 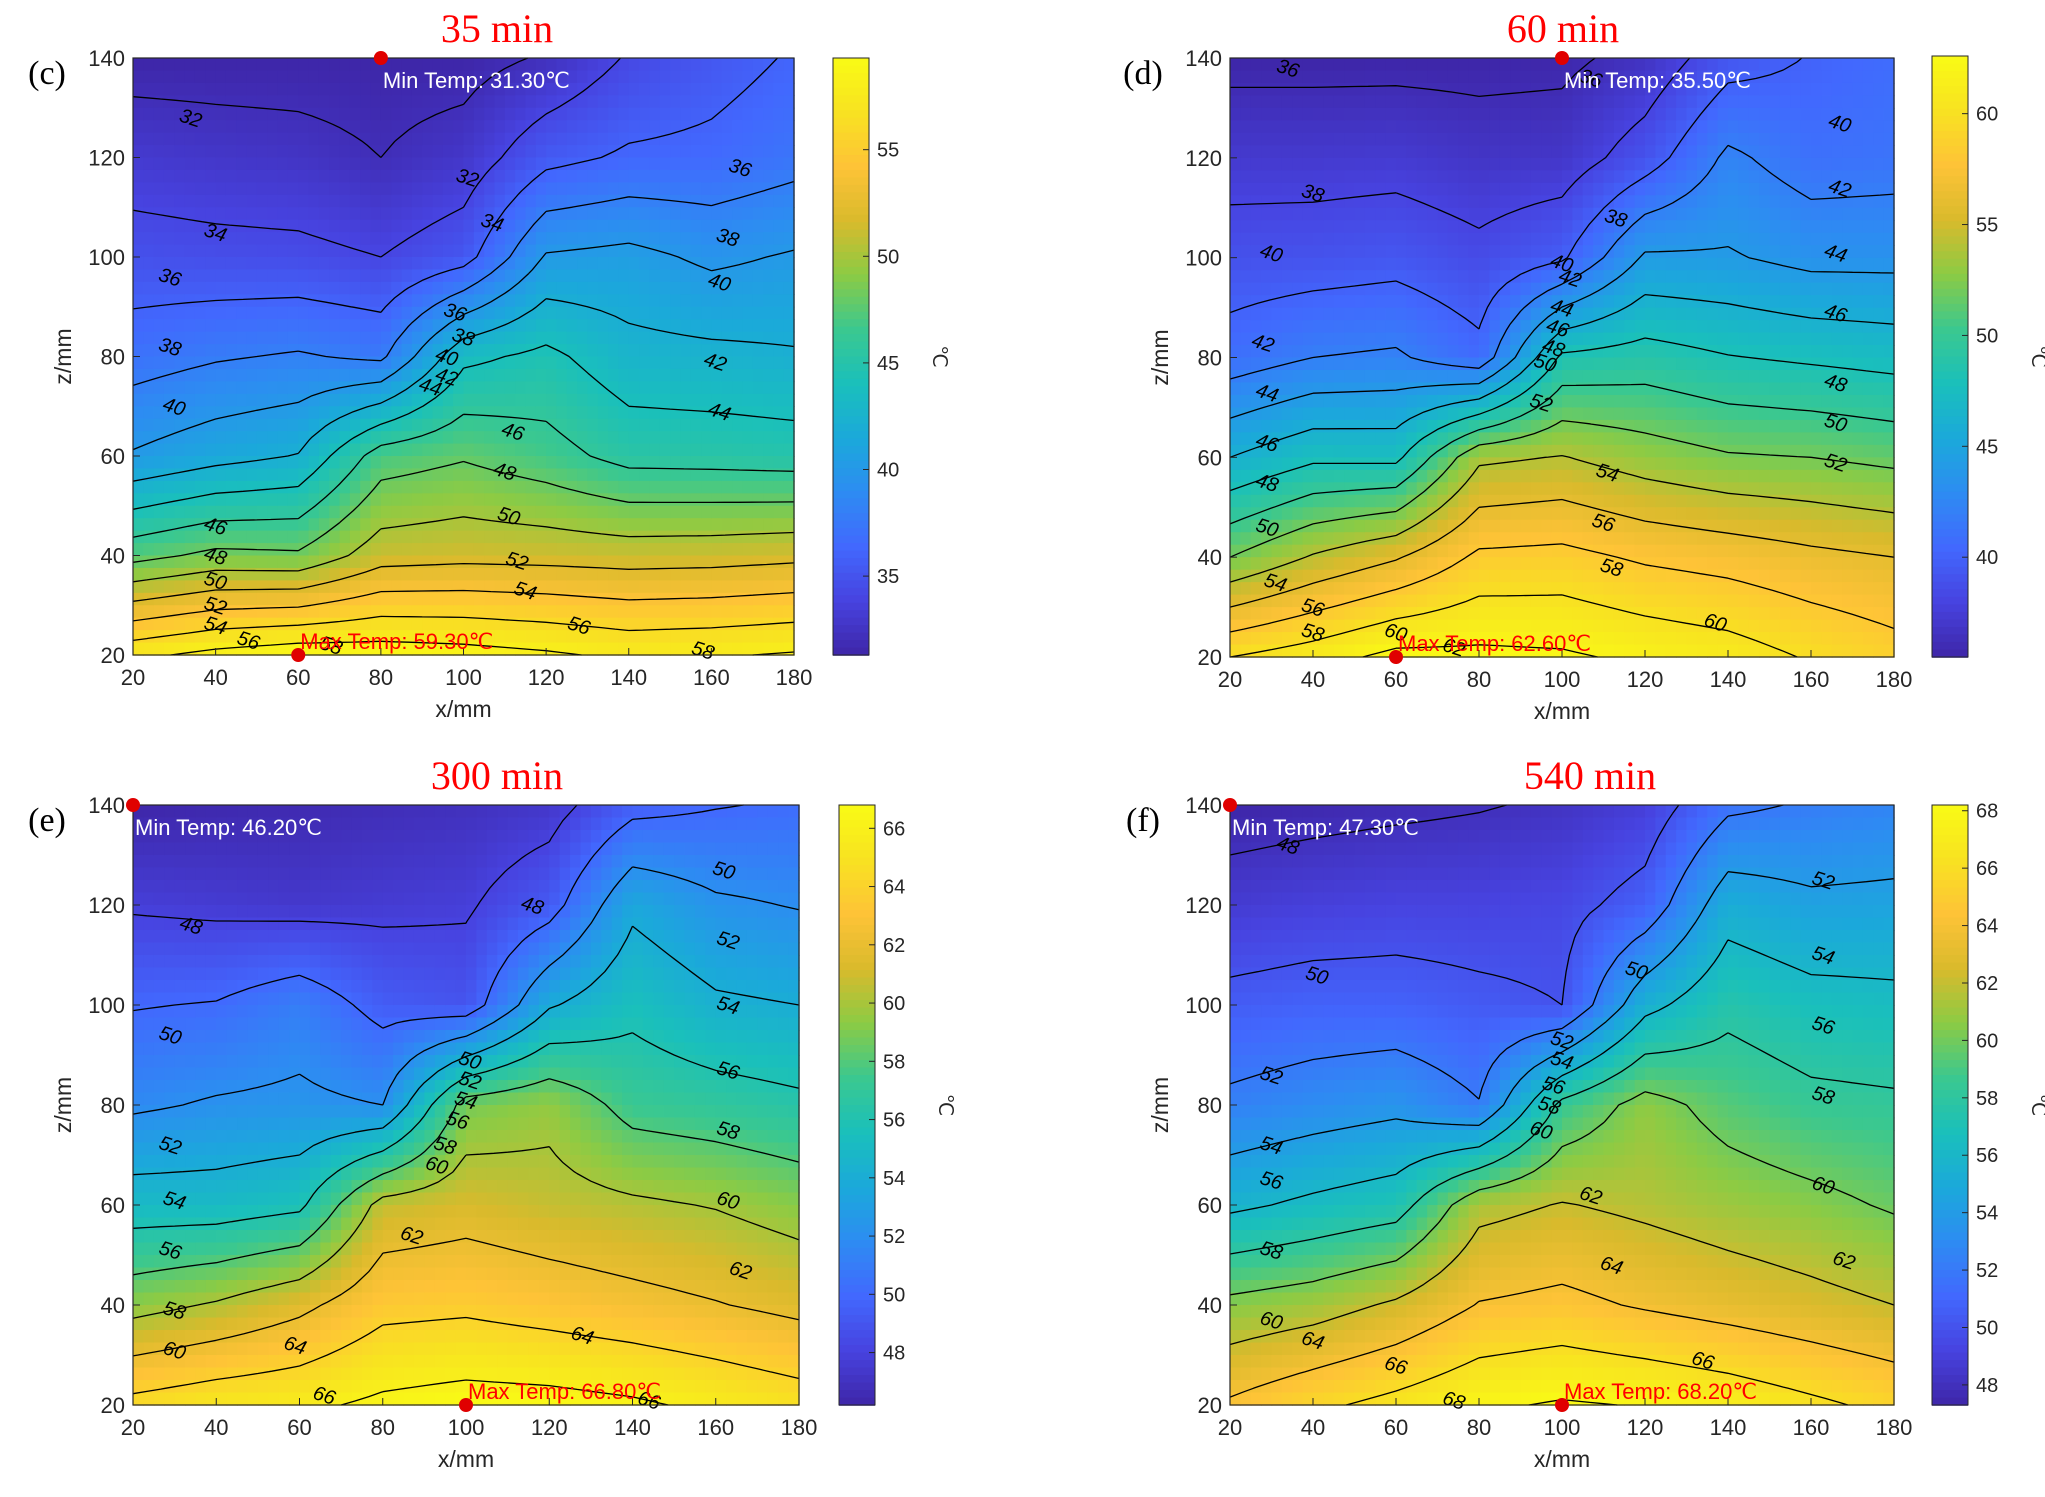 I want to click on colorbar-band, so click(x=851, y=218).